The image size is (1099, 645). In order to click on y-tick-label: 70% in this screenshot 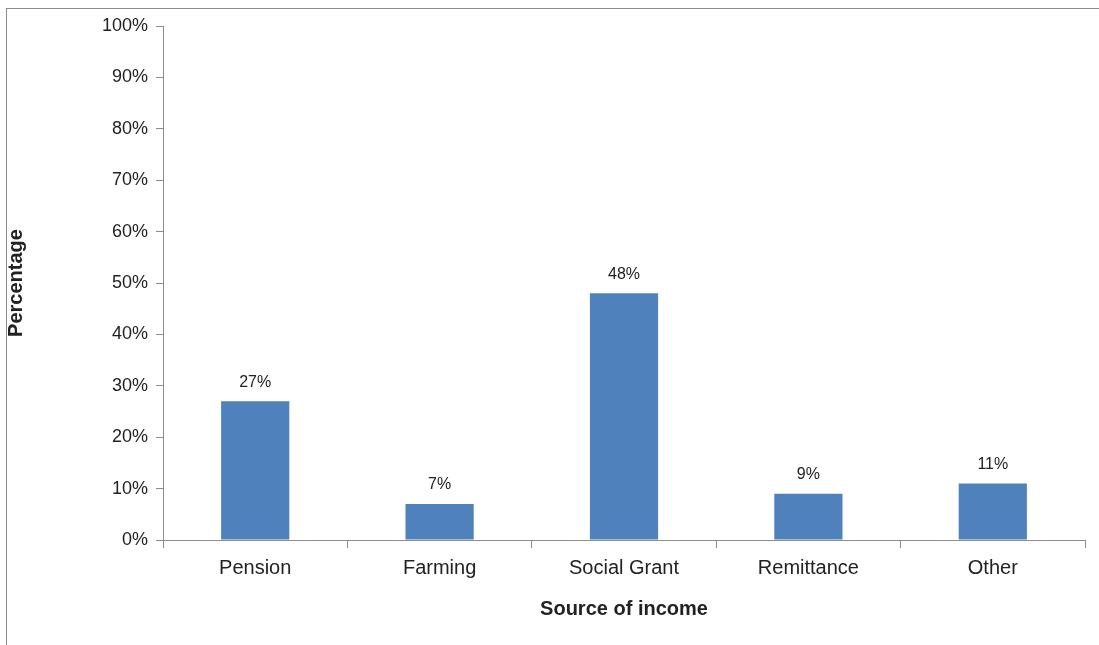, I will do `click(129, 179)`.